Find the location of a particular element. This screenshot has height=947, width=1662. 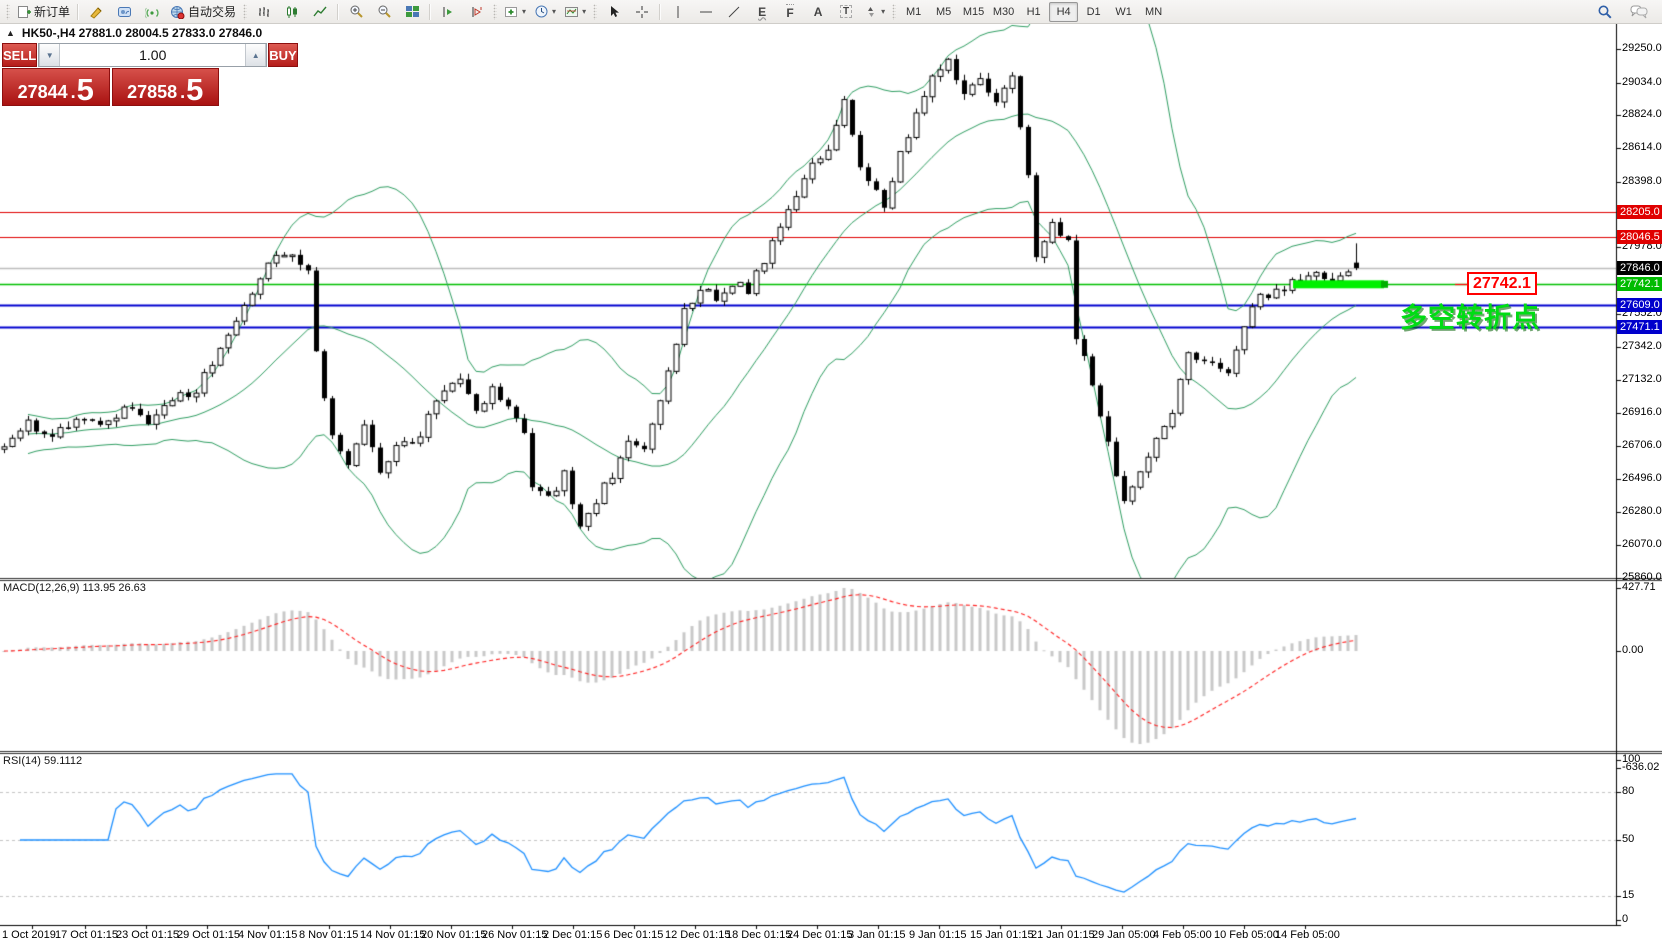

cursor-button is located at coordinates (614, 12).